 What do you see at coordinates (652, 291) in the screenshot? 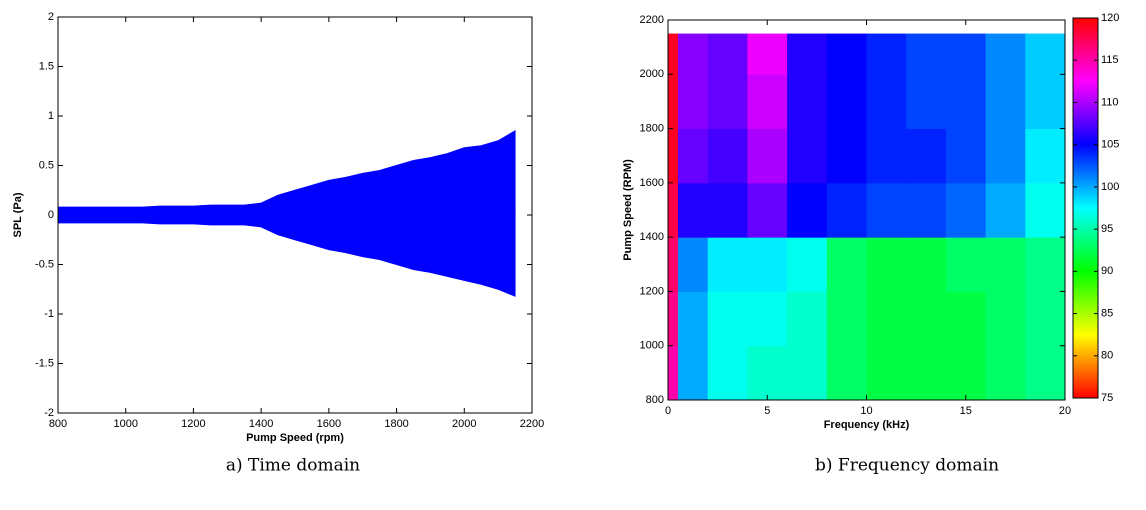
I see `y-tick-label: 1200` at bounding box center [652, 291].